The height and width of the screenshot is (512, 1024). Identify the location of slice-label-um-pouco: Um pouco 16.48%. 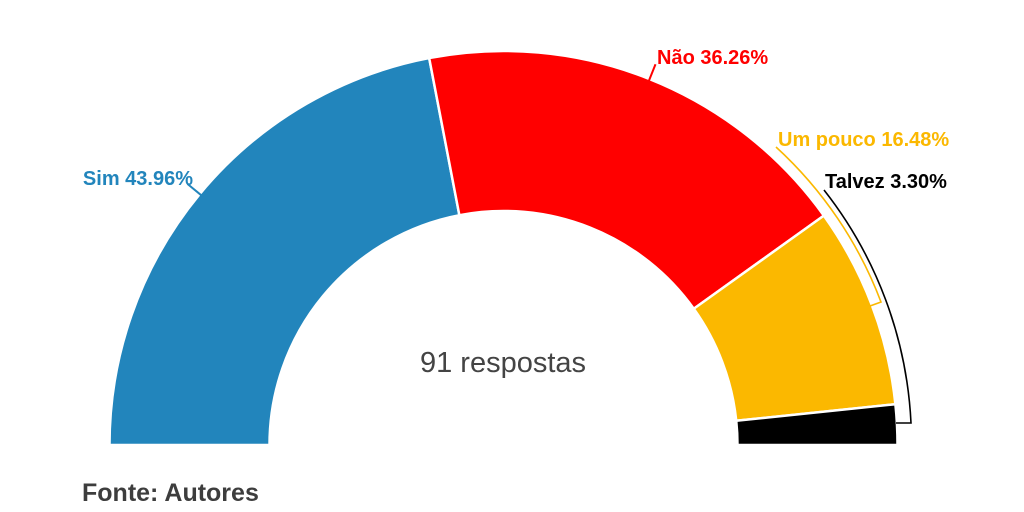
(864, 140).